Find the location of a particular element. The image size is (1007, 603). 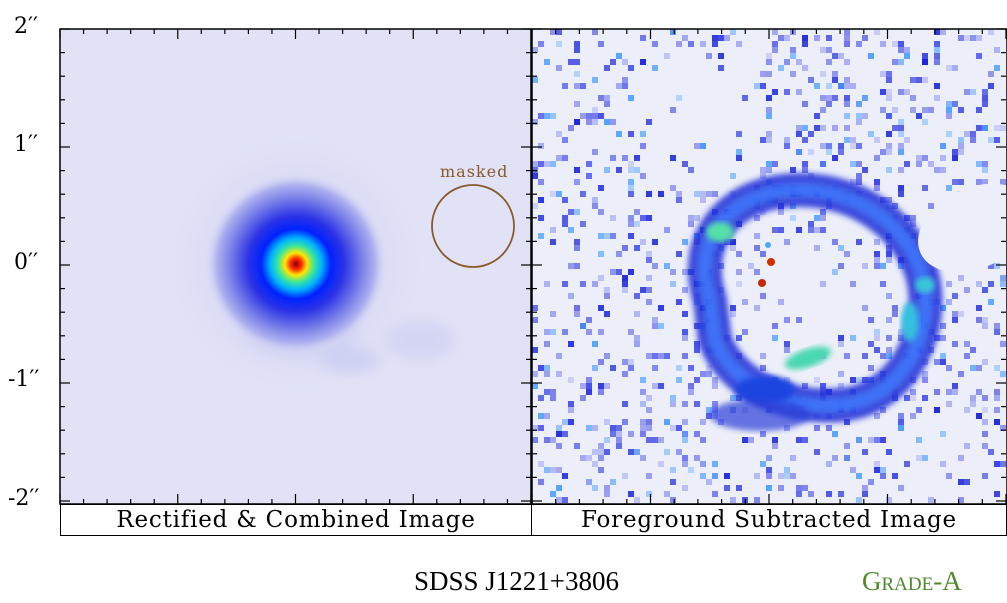

y-tick-label-0: 0′′ is located at coordinates (26, 262).